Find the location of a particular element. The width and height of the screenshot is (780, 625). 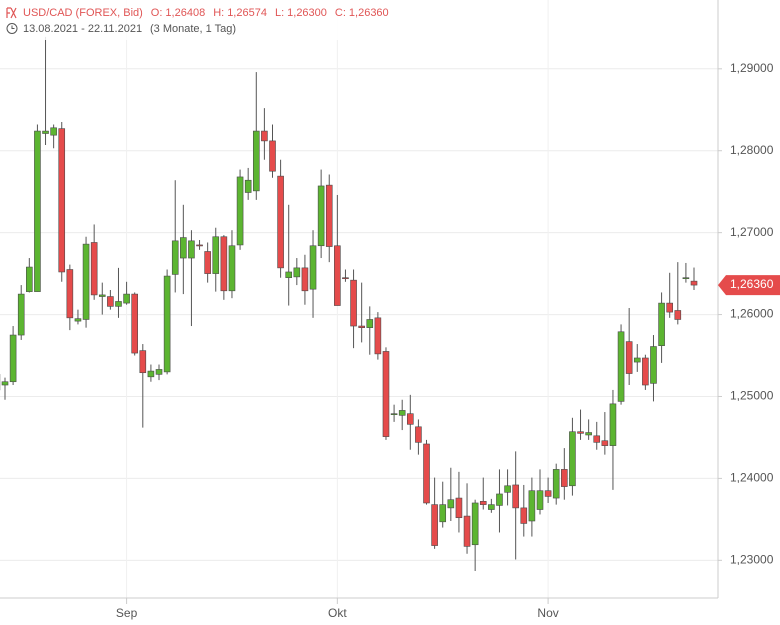

y-tick-label: 1,25000 is located at coordinates (752, 396).